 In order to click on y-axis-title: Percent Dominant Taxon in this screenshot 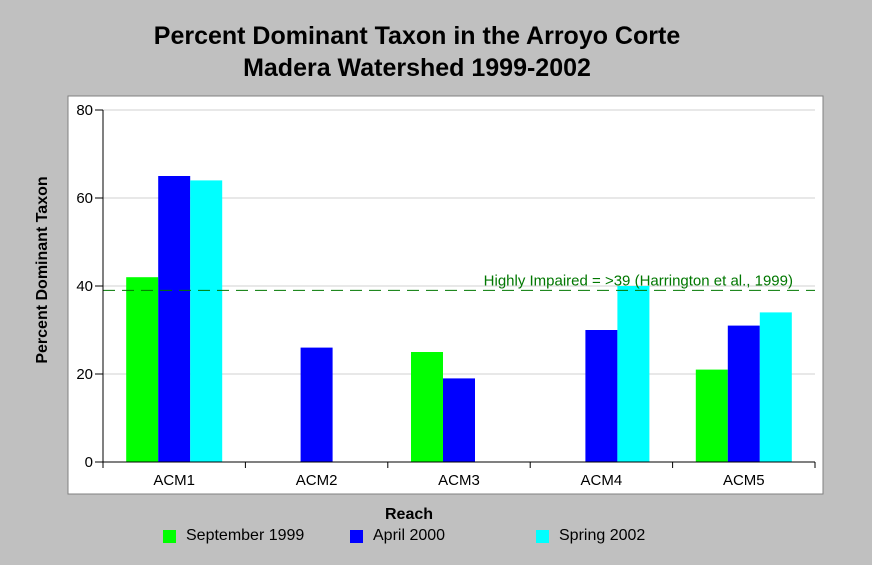, I will do `click(42, 269)`.